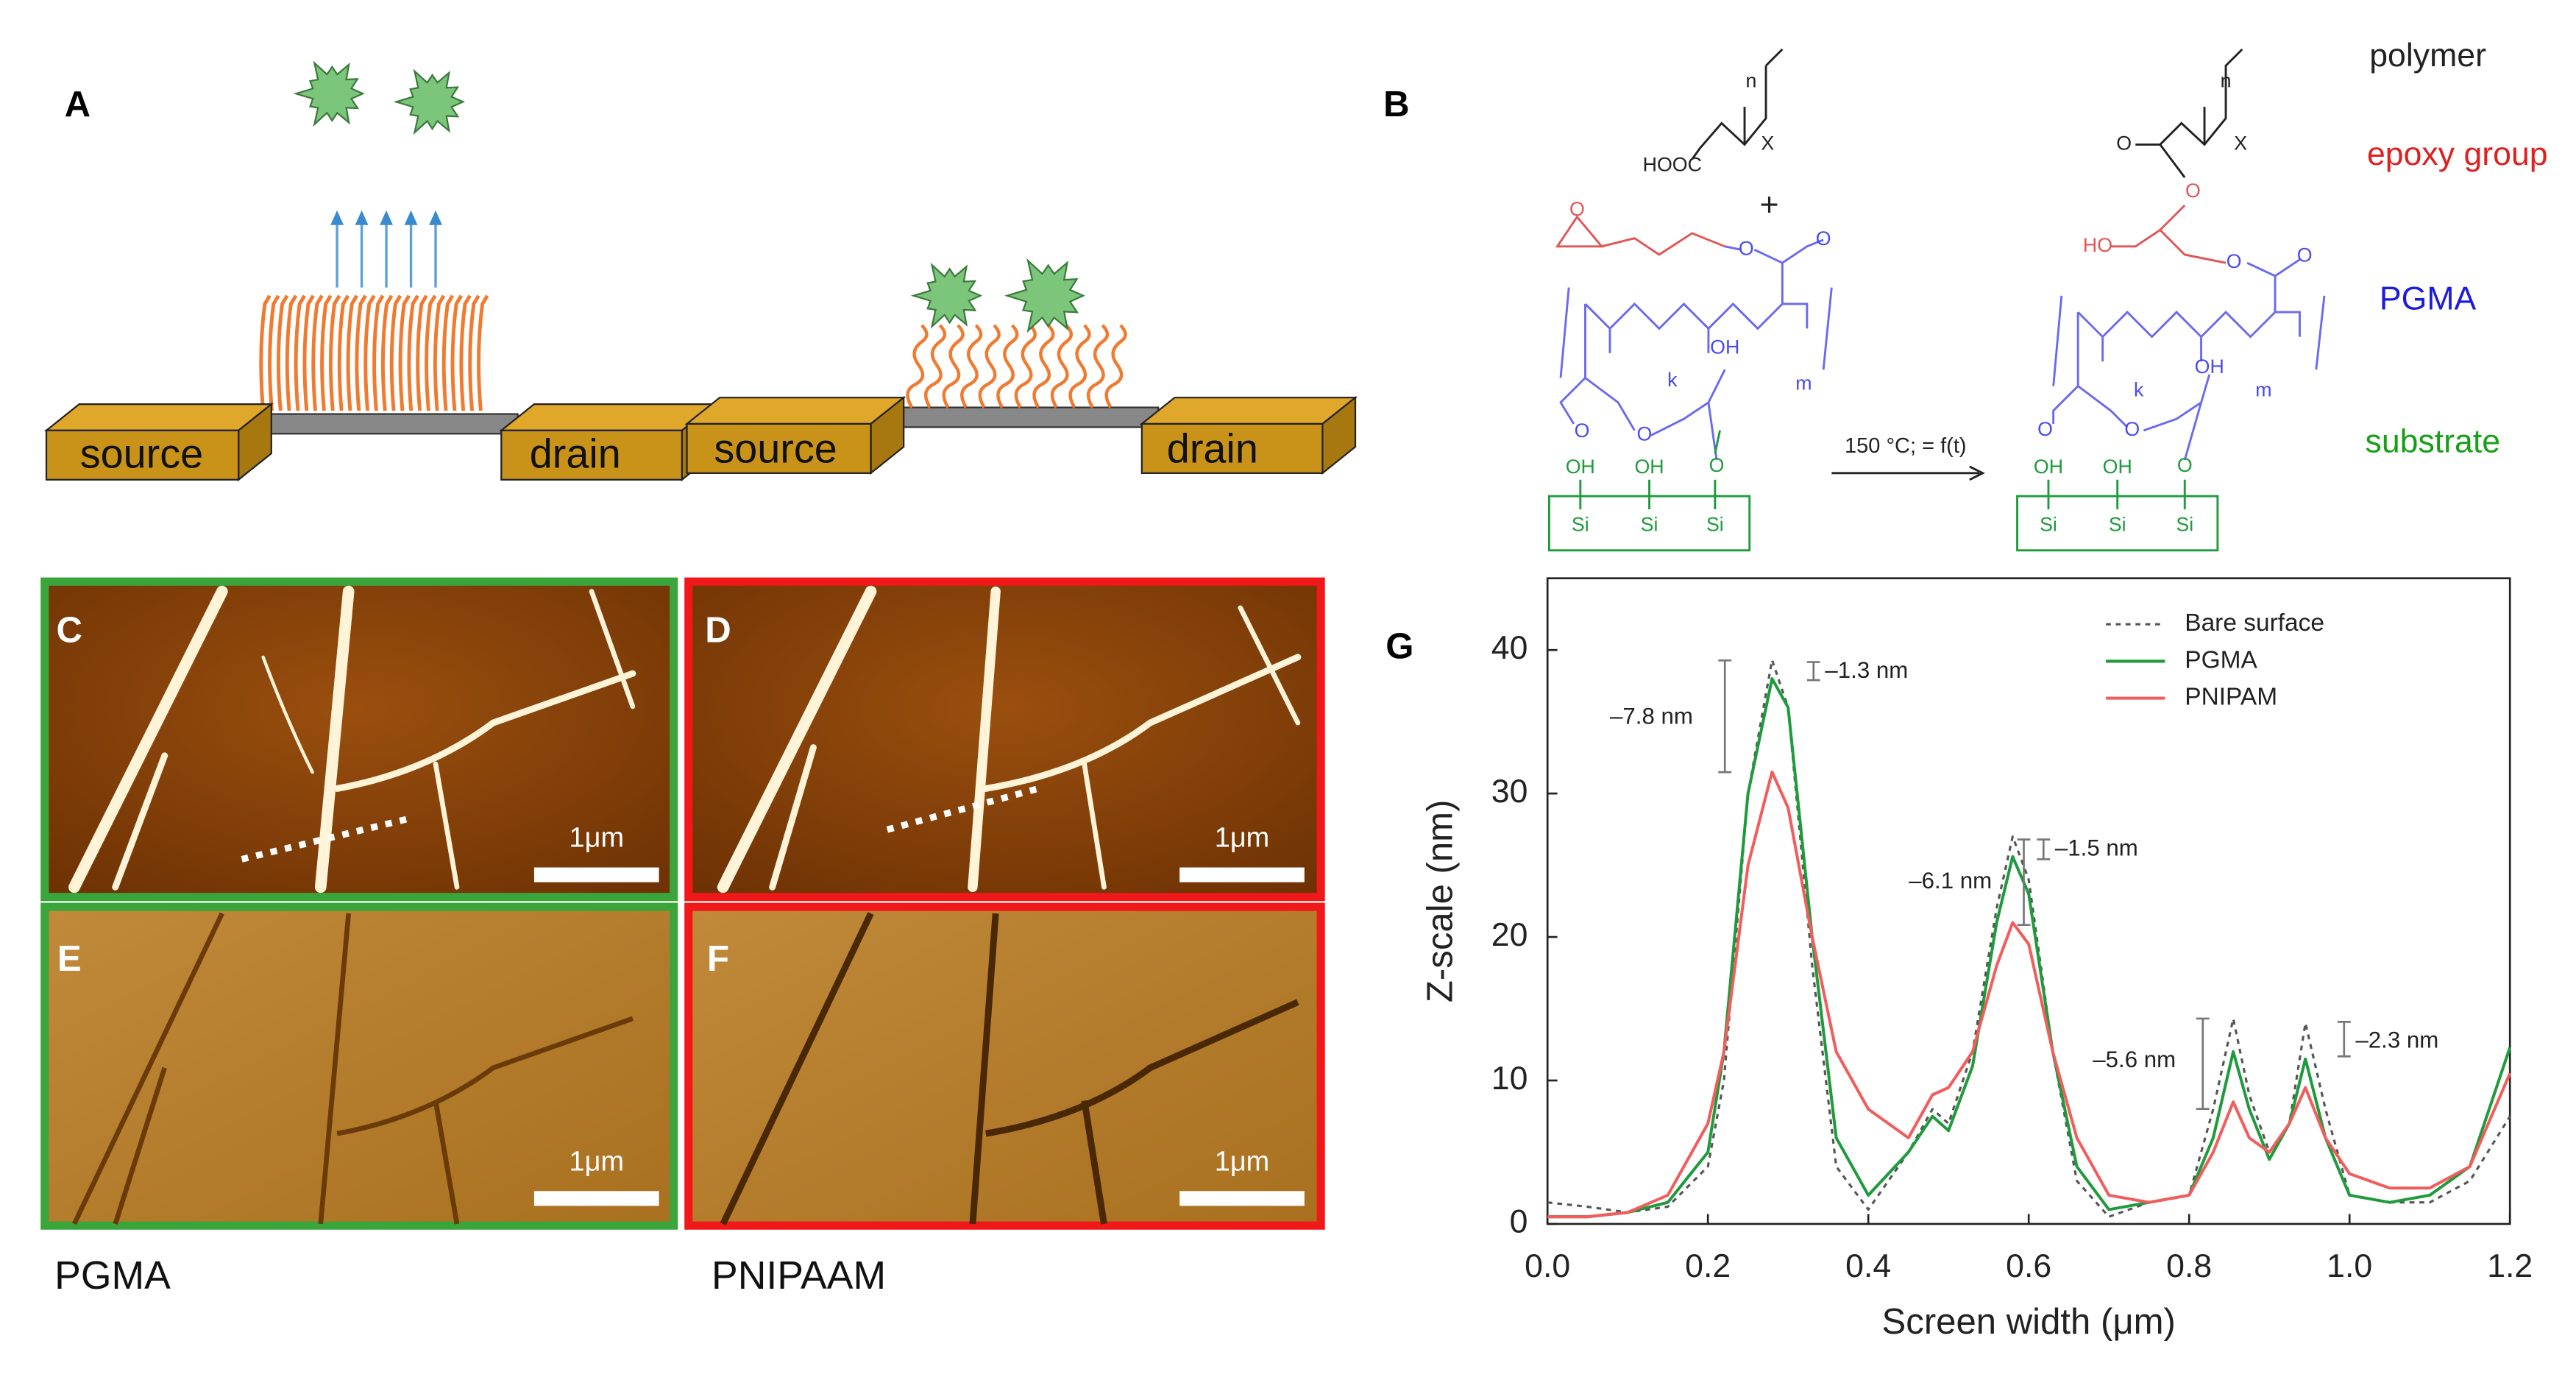 This screenshot has height=1380, width=2576. What do you see at coordinates (2029, 1322) in the screenshot?
I see `x-axis-label: Screen width (μm)` at bounding box center [2029, 1322].